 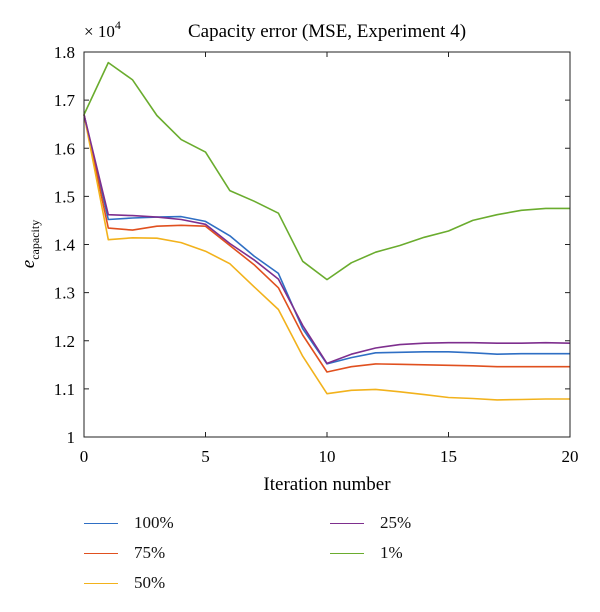 I want to click on x-axis-label: Iteration number, so click(x=327, y=484).